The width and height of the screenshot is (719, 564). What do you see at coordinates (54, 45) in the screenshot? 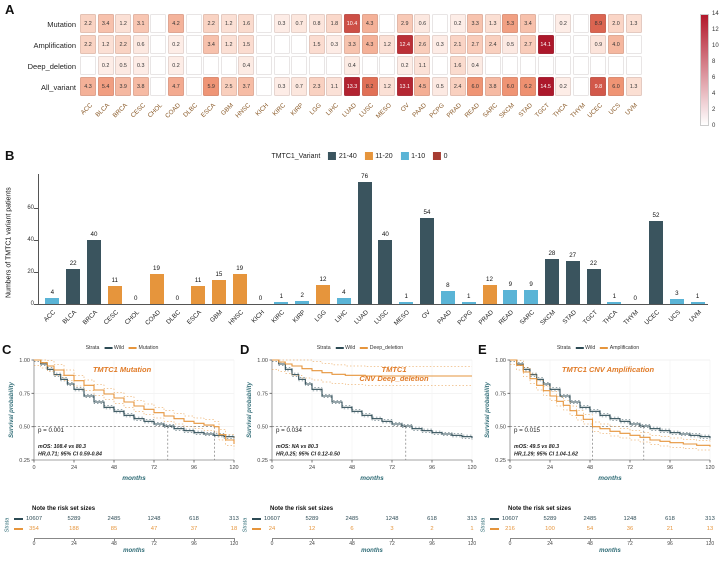
I see `heatmap-row-label: Amplification` at bounding box center [54, 45].